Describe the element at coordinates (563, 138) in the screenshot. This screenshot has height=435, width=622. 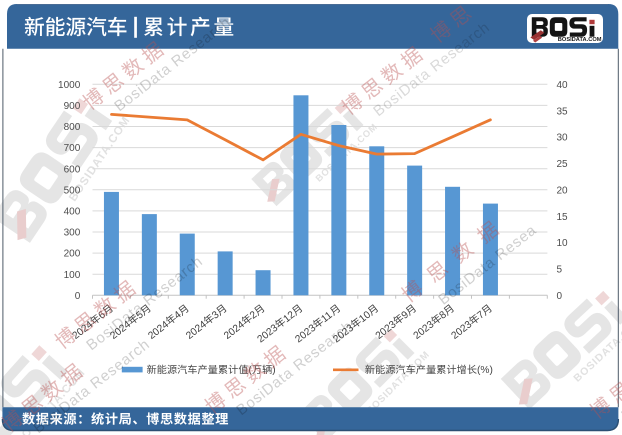
I see `svg-text: 30` at that location.